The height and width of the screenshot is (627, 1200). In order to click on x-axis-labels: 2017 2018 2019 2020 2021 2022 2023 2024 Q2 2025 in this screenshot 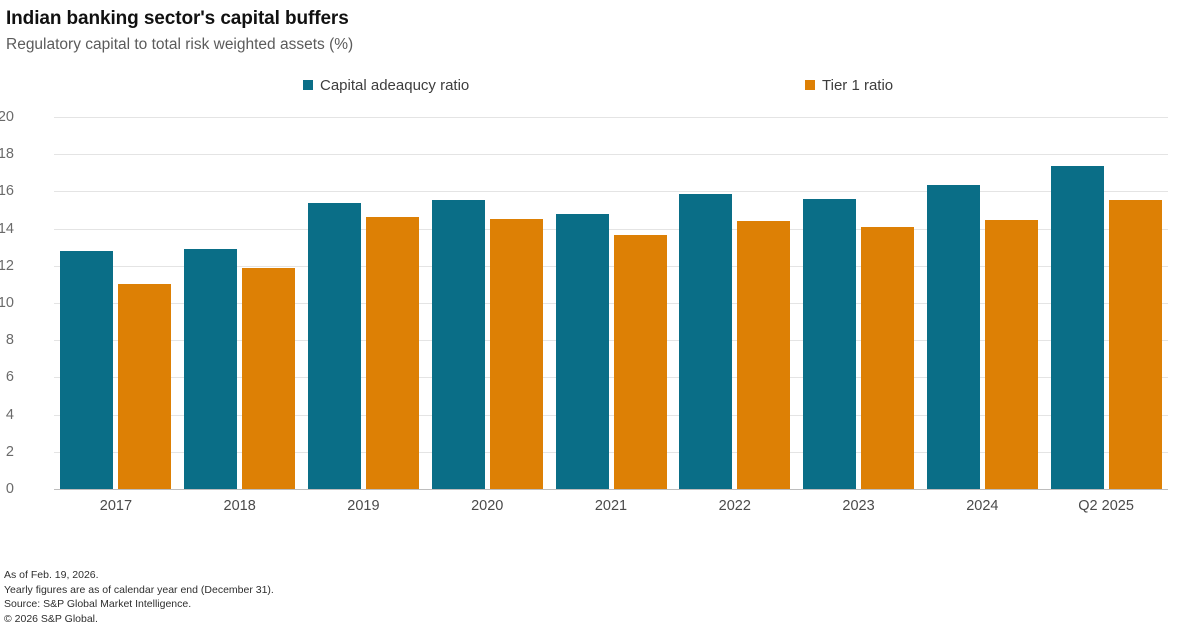, I will do `click(611, 510)`.